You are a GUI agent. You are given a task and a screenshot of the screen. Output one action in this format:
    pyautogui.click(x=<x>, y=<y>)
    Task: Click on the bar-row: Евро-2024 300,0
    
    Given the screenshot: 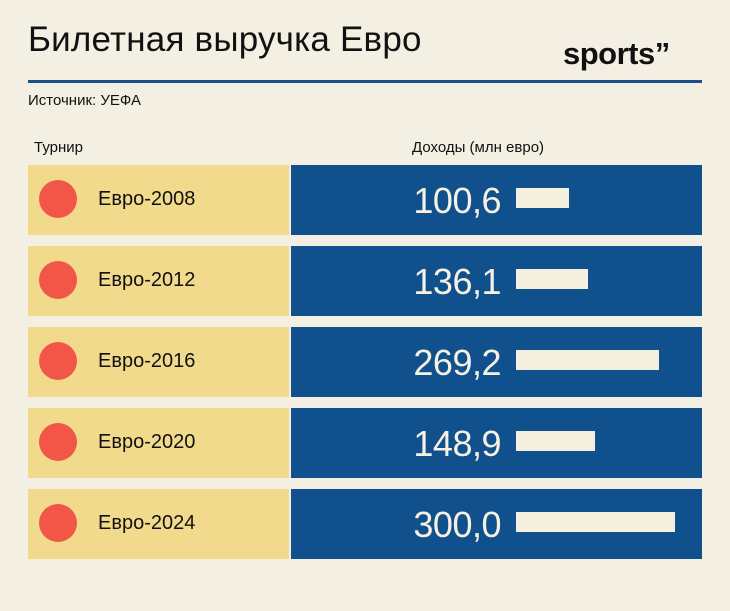 What is the action you would take?
    pyautogui.click(x=365, y=524)
    